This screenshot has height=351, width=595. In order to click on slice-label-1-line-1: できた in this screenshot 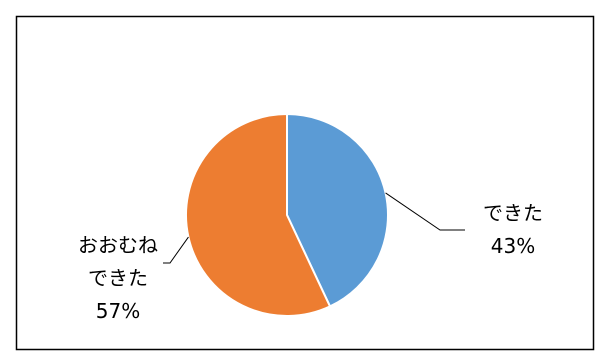, I will do `click(118, 278)`.